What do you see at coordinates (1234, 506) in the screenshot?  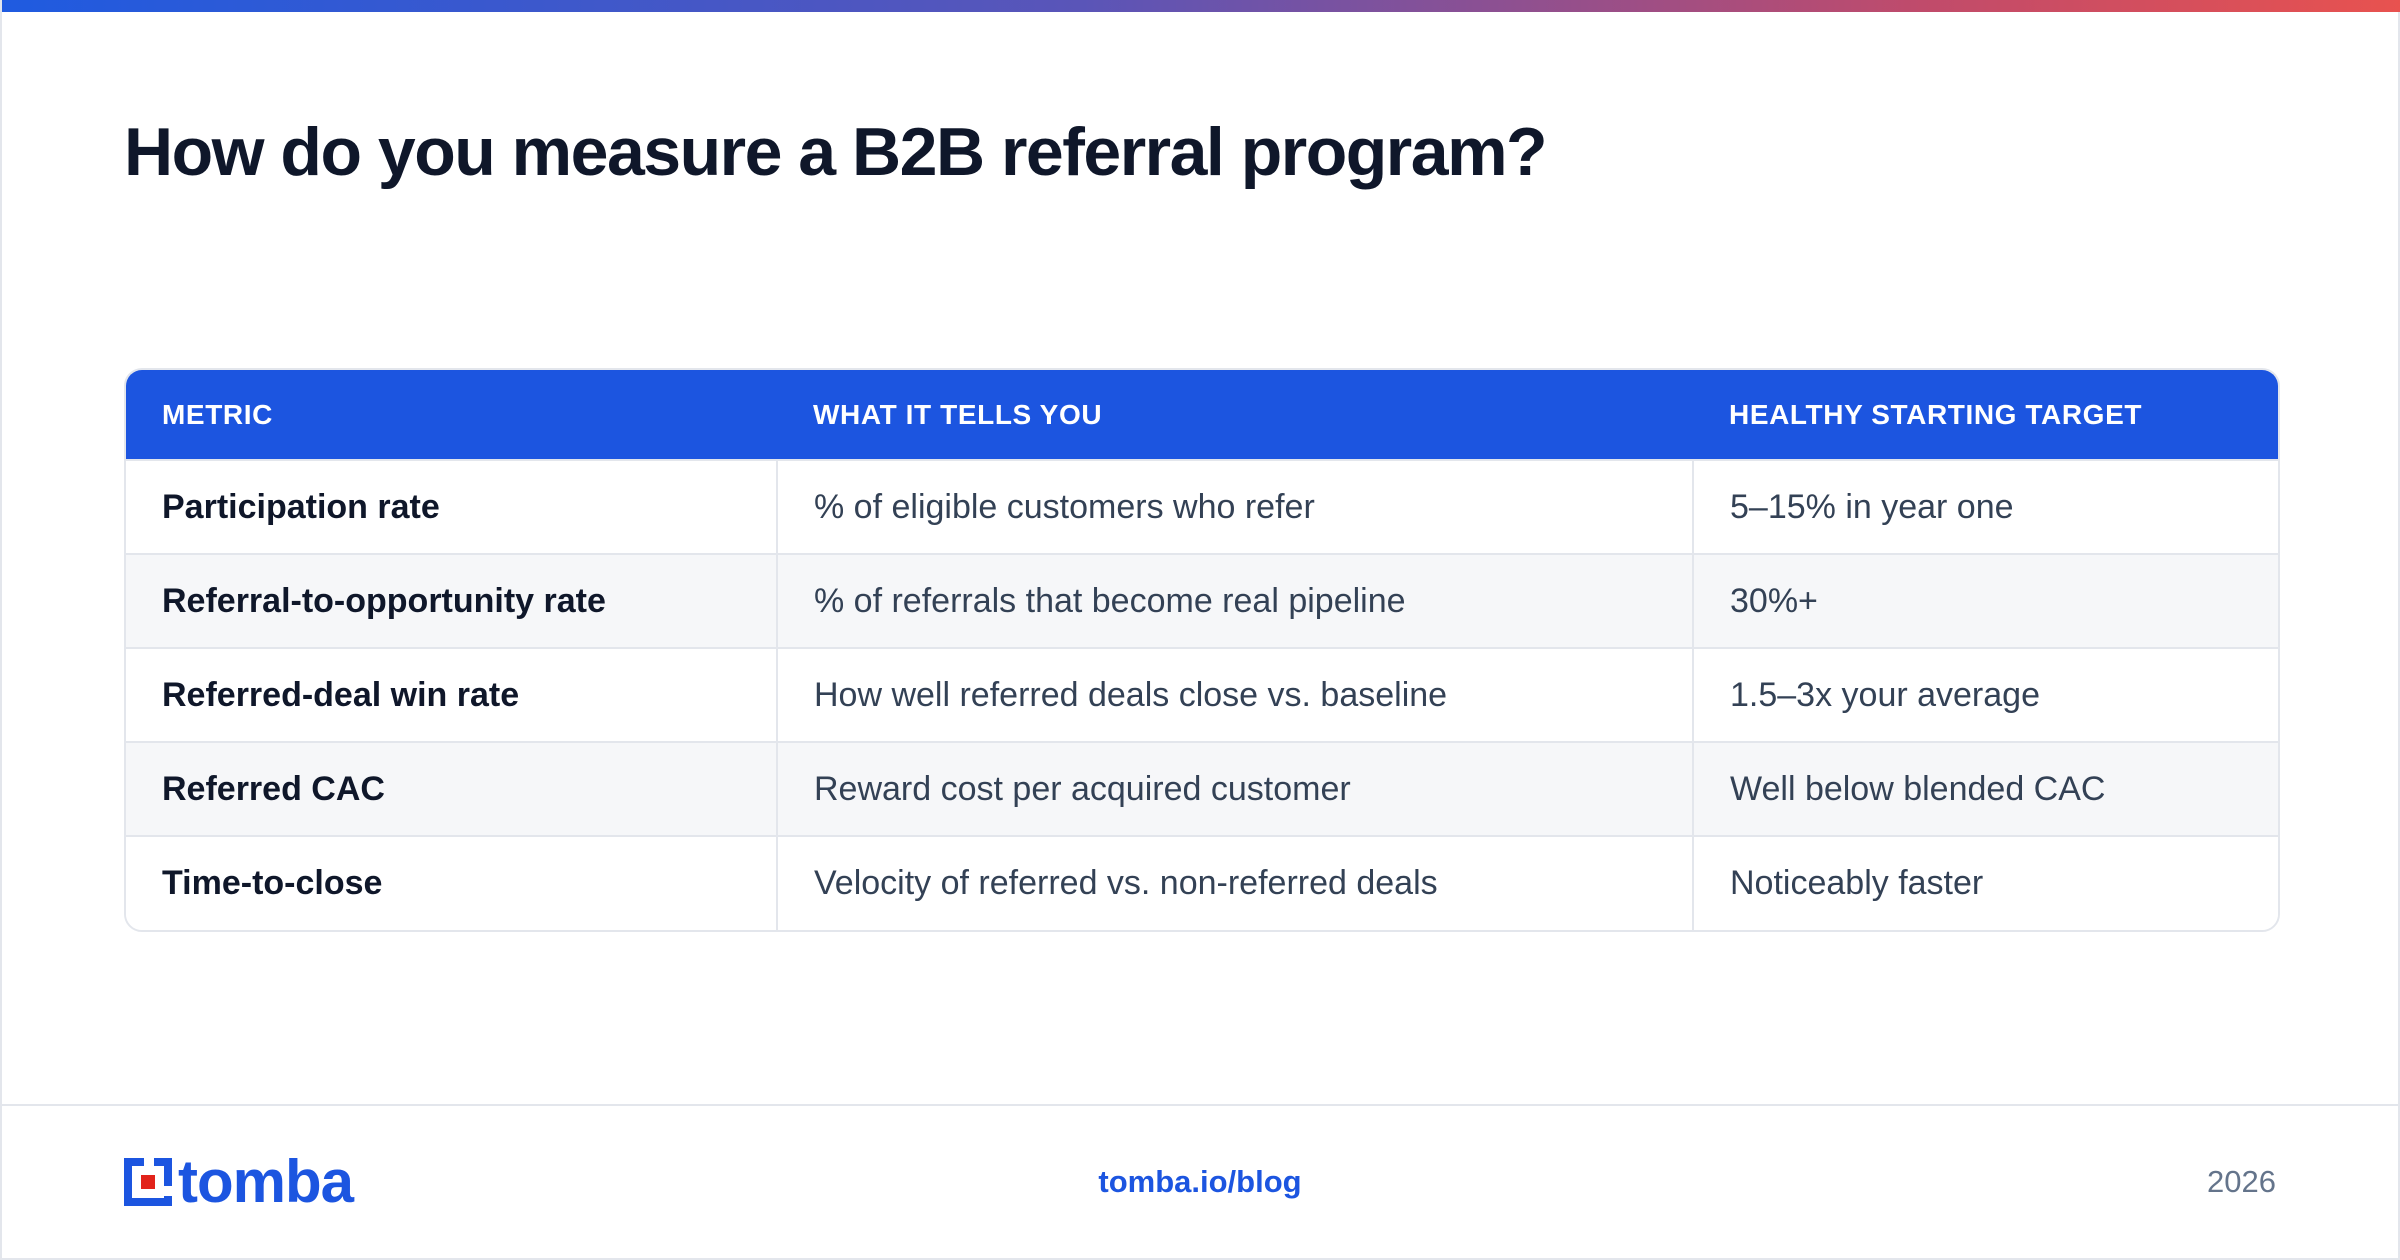 I see `description-cell: % of eligible customers who refer` at bounding box center [1234, 506].